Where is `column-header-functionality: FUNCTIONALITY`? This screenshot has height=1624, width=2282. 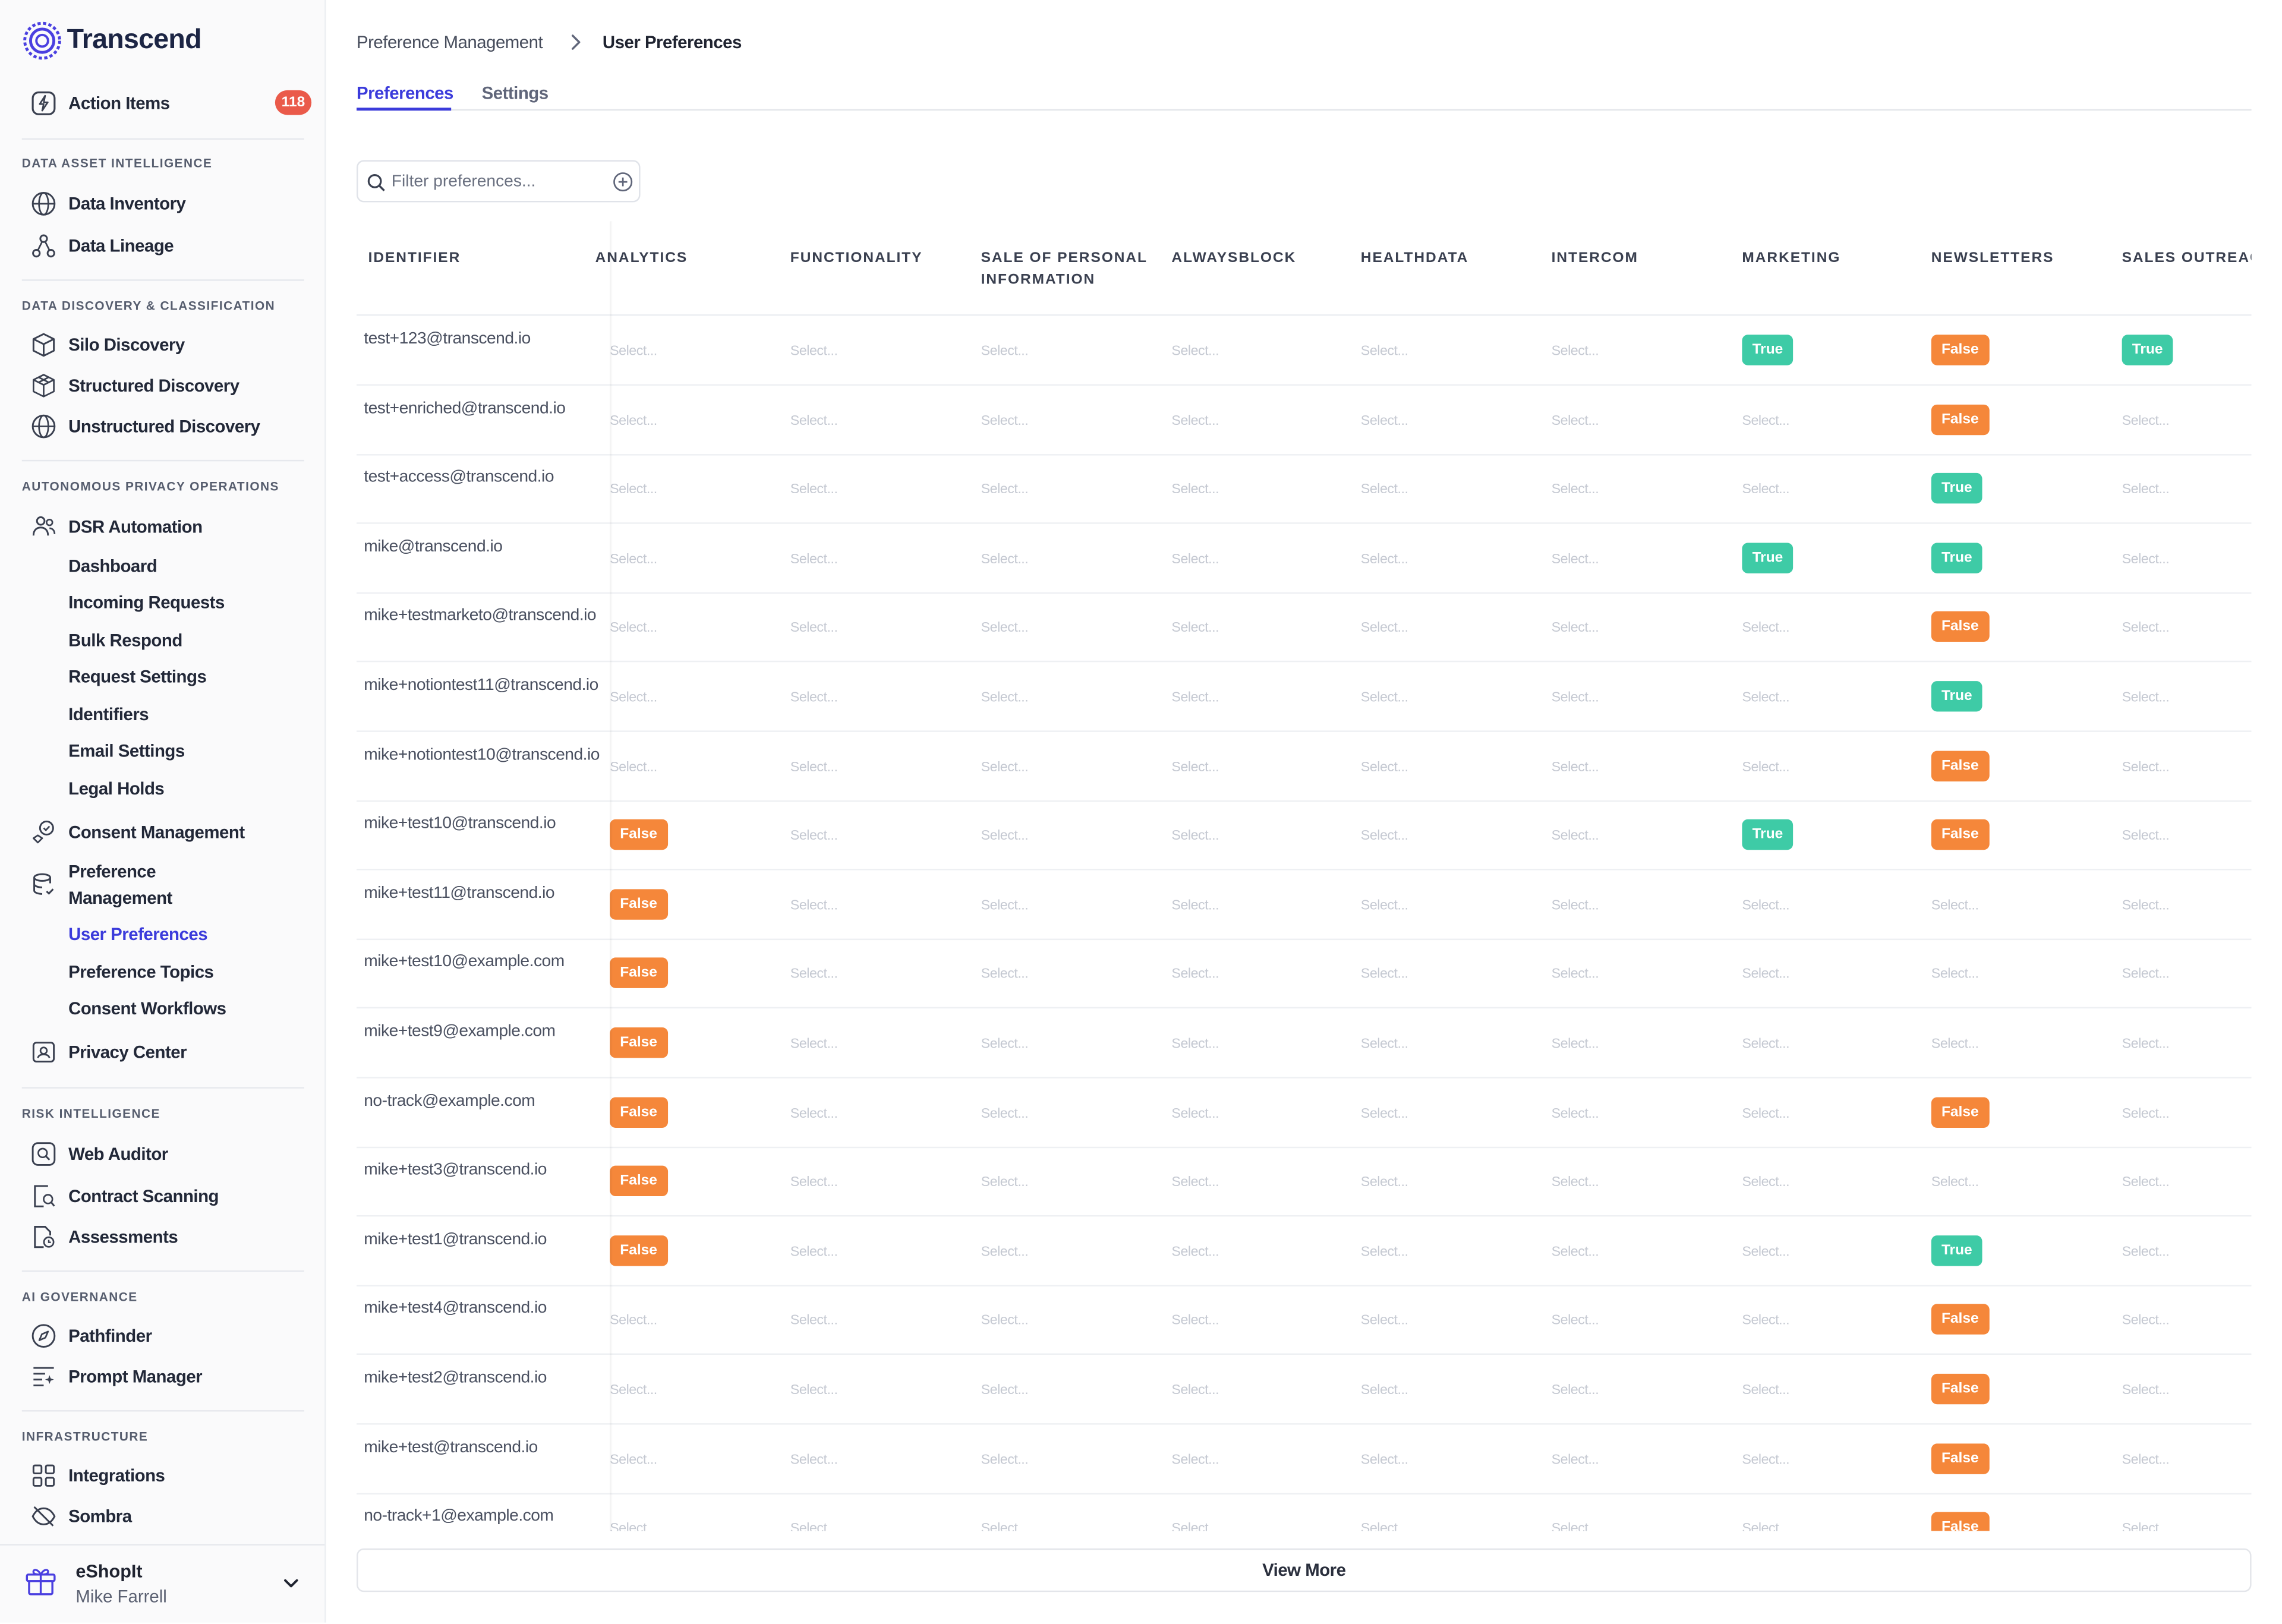 column-header-functionality: FUNCTIONALITY is located at coordinates (856, 258).